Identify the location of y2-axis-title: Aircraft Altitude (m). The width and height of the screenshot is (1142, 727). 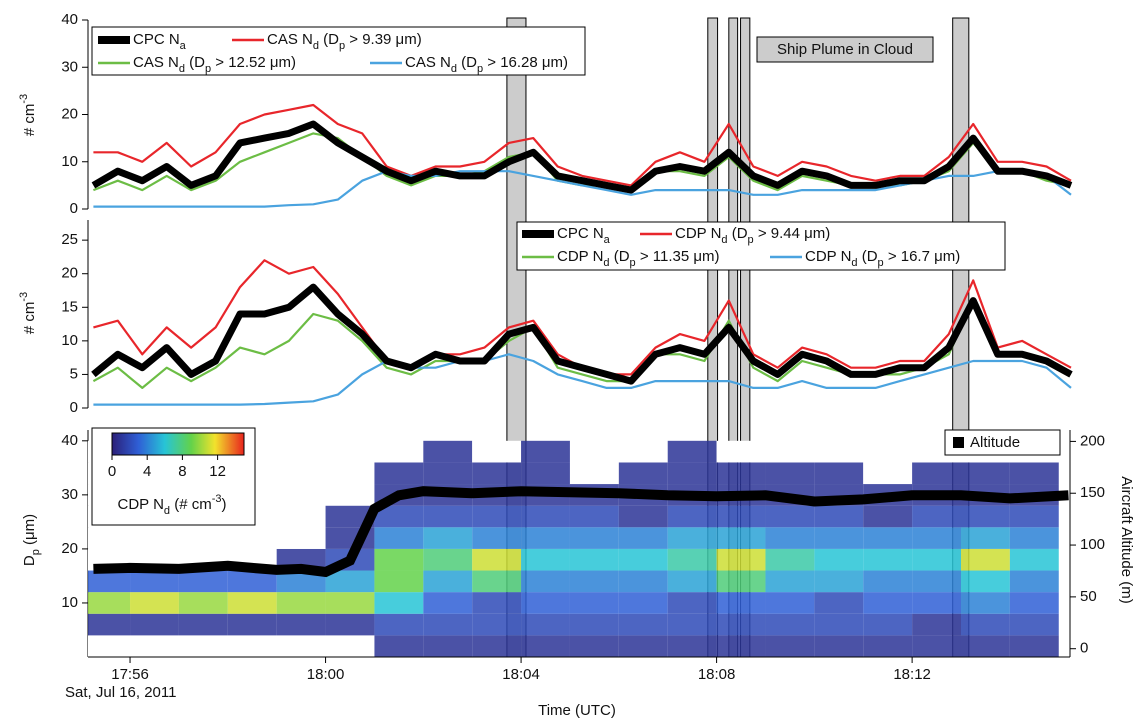
(1126, 540).